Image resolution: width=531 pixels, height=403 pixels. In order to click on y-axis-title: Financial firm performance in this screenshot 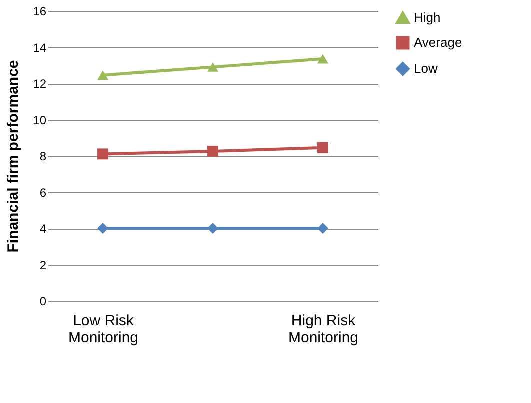, I will do `click(13, 156)`.